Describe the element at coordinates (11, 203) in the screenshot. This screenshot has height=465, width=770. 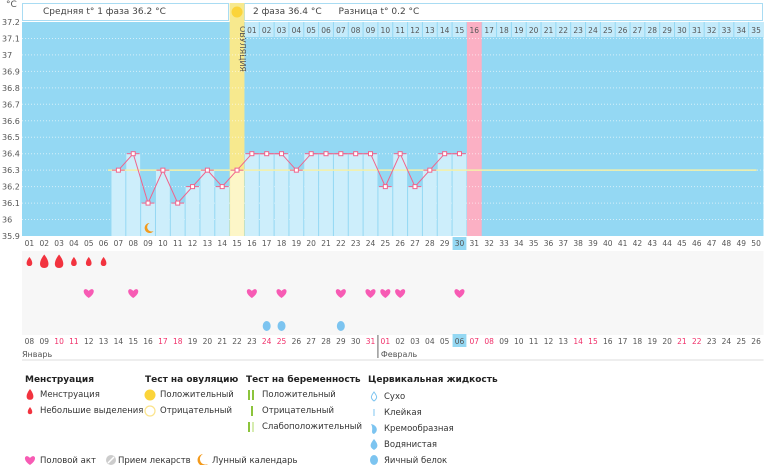
I see `y-tick-label: 36.1` at that location.